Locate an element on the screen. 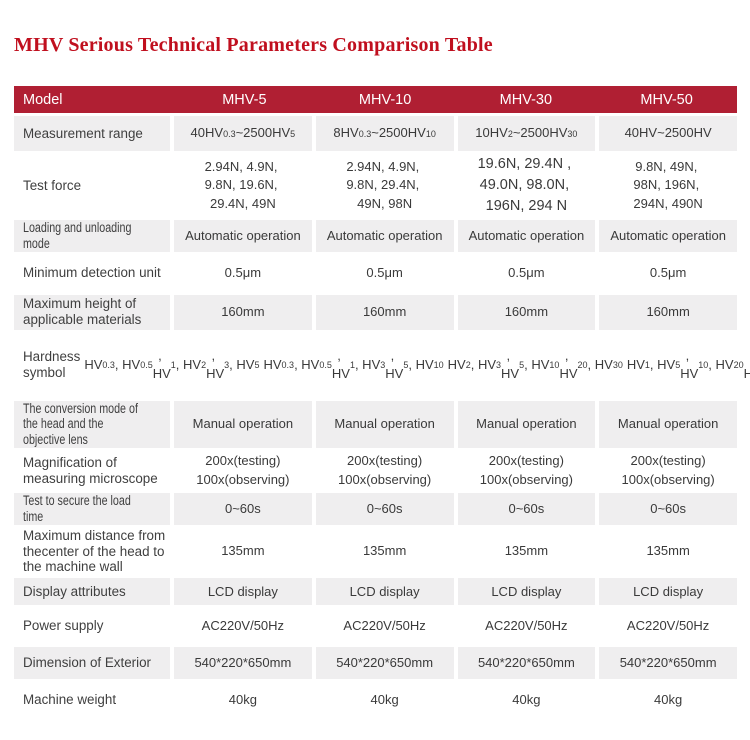 Image resolution: width=750 pixels, height=740 pixels. row-label-cell: Dimension of Exterior is located at coordinates (92, 663).